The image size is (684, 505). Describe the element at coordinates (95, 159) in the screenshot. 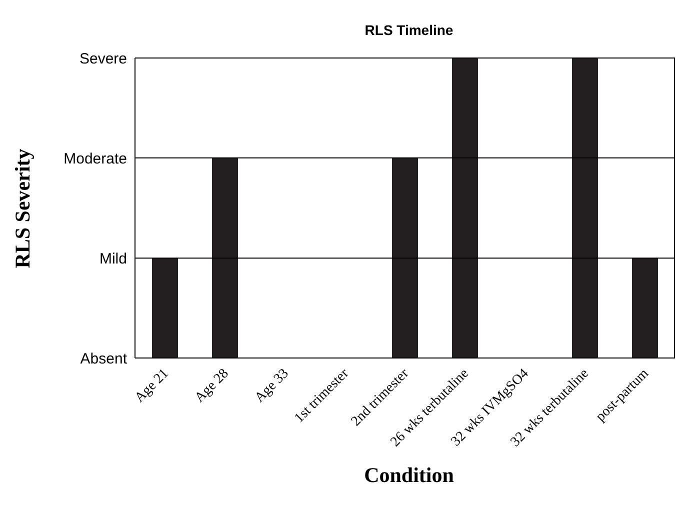

I see `category-label: Moderate` at that location.